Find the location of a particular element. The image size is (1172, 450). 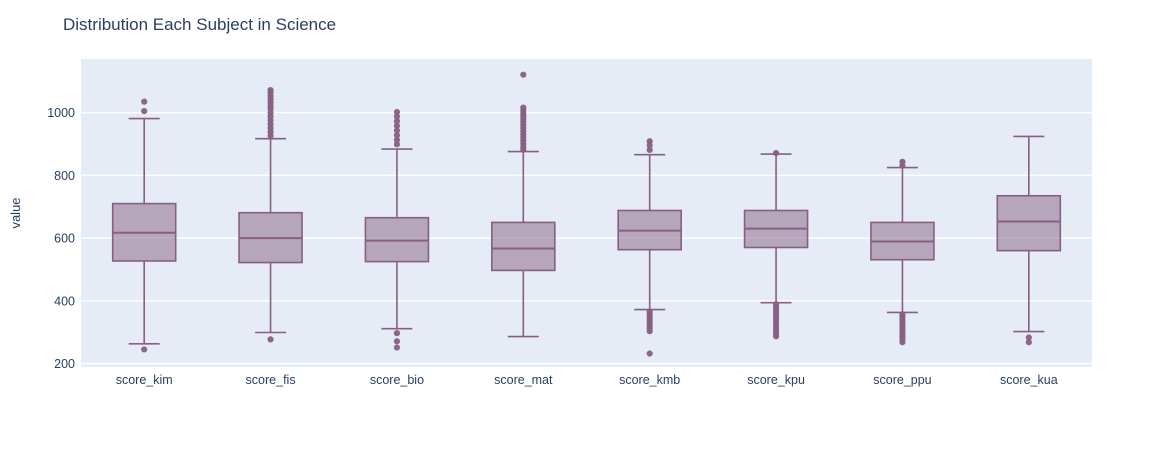

y-axis-ticks: 200 400 600 800 1000 is located at coordinates (61, 238).